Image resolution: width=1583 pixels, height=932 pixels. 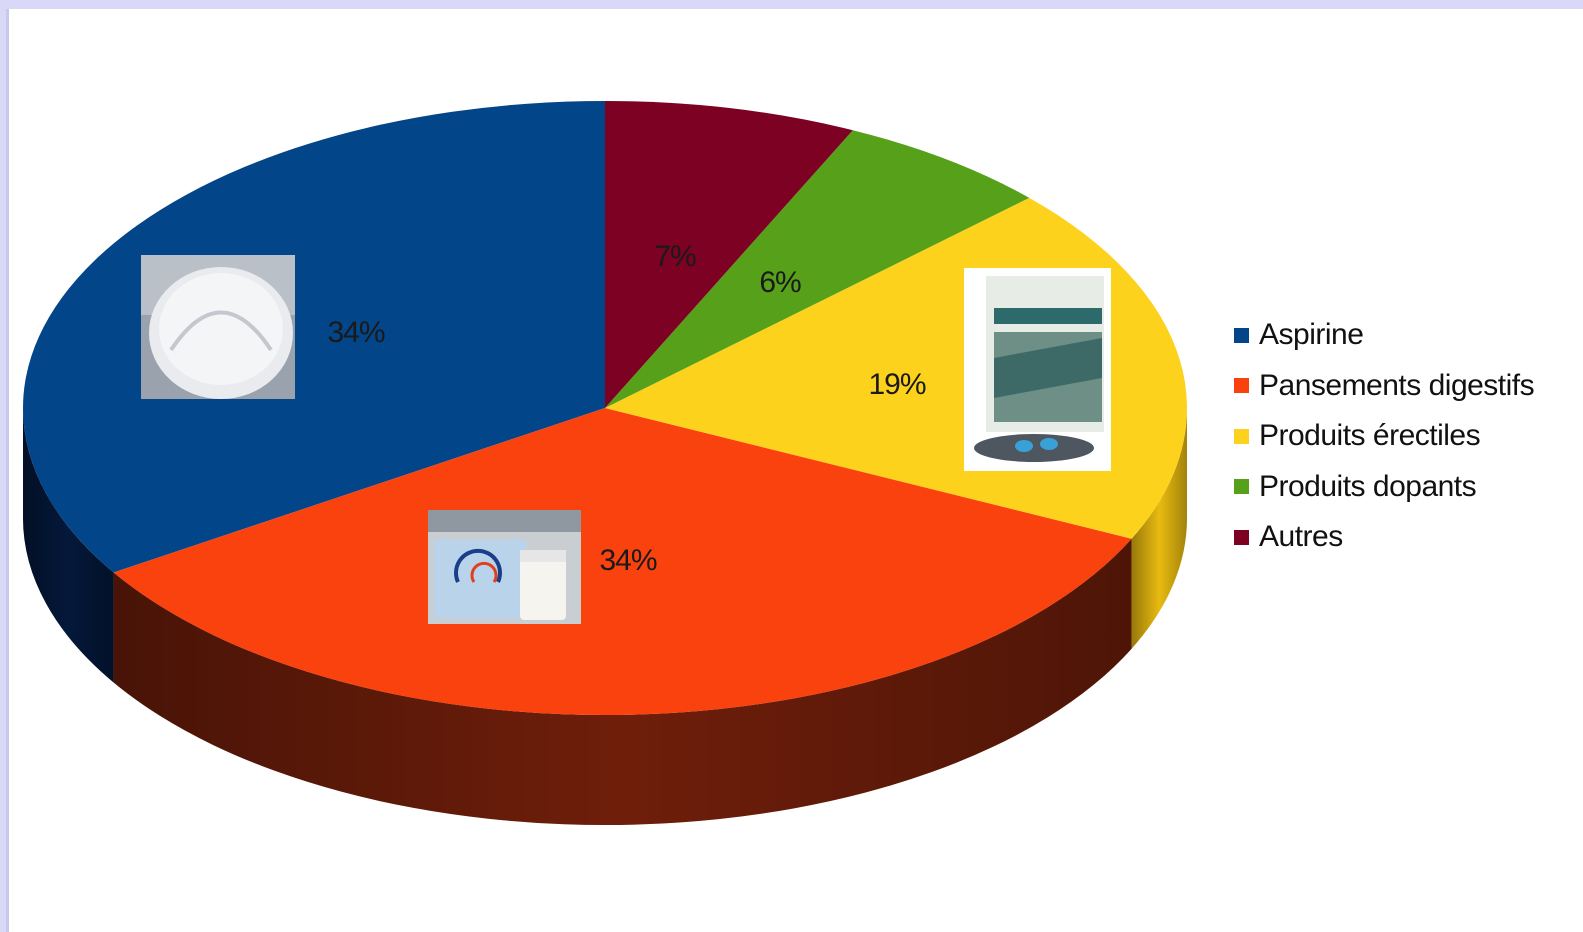 What do you see at coordinates (504, 567) in the screenshot?
I see `digestive-remedy-picture` at bounding box center [504, 567].